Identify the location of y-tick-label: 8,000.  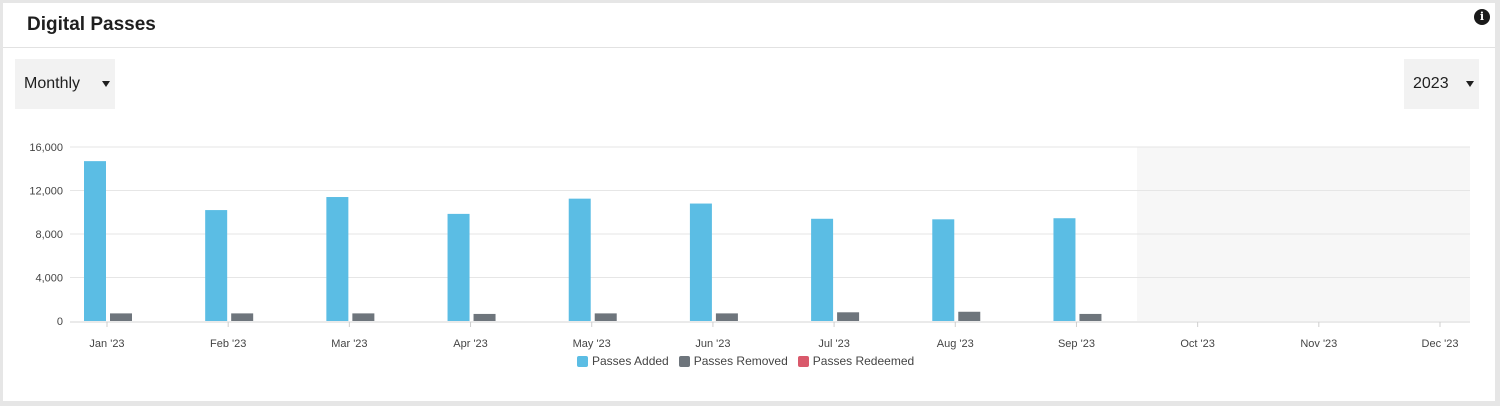
(49, 235).